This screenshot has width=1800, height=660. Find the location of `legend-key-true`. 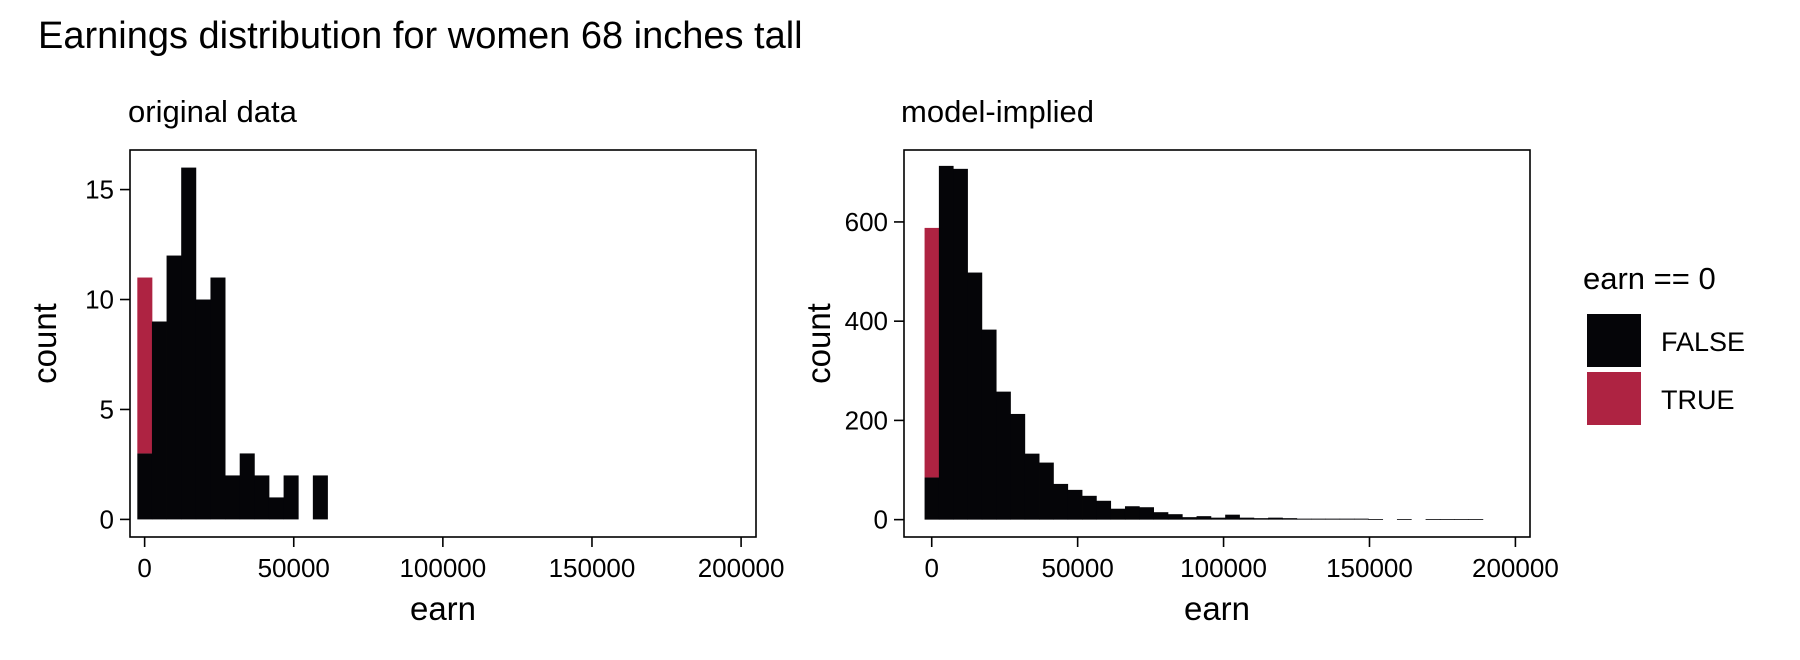

legend-key-true is located at coordinates (1614, 398).